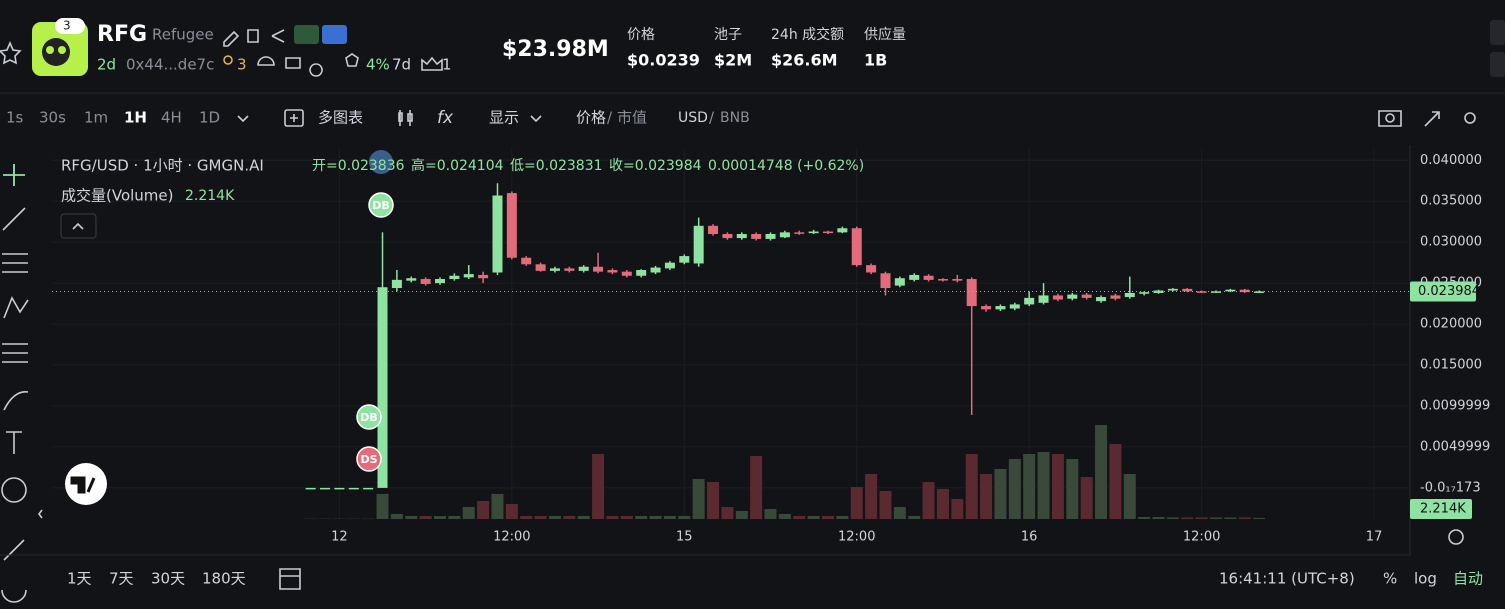 The width and height of the screenshot is (1505, 609). I want to click on volume-tag-label: 2.214K, so click(1443, 509).